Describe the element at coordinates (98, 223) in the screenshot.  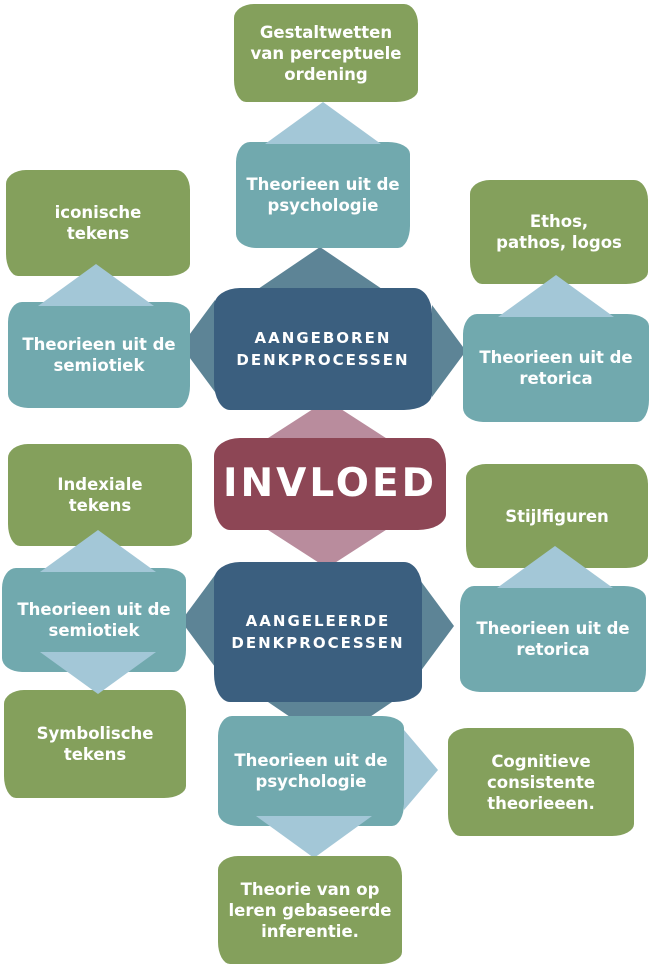
I see `node-iconic-signs: iconische tekens` at that location.